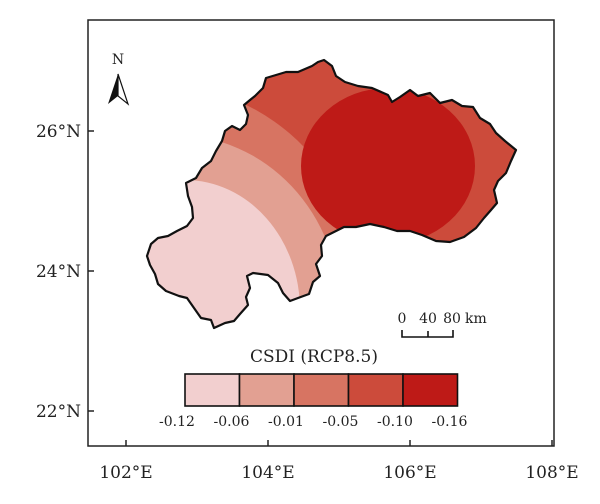  I want to click on scale-bar: 0 40 80 km, so click(442, 324).